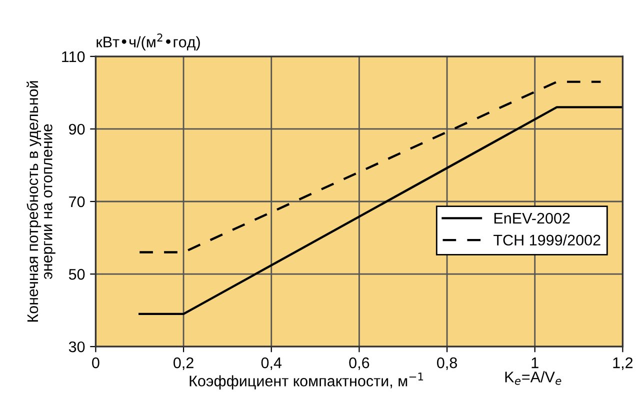  What do you see at coordinates (148, 42) in the screenshot?
I see `text: кВт•ч/(м$^{2}$•год)` at bounding box center [148, 42].